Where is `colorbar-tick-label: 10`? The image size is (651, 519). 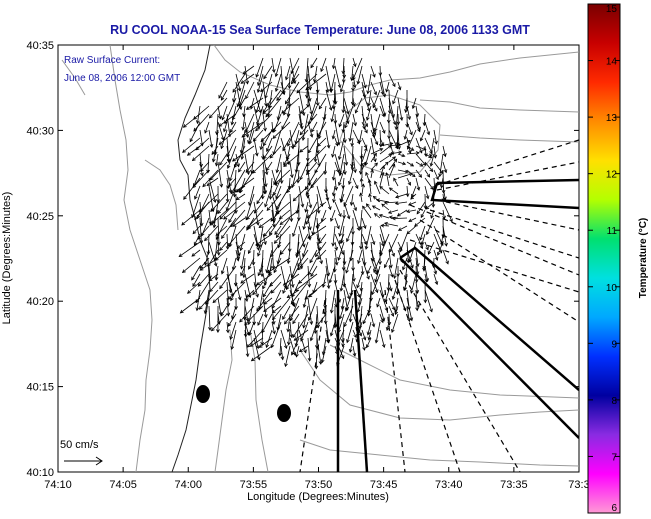 colorbar-tick-label: 10 is located at coordinates (612, 288).